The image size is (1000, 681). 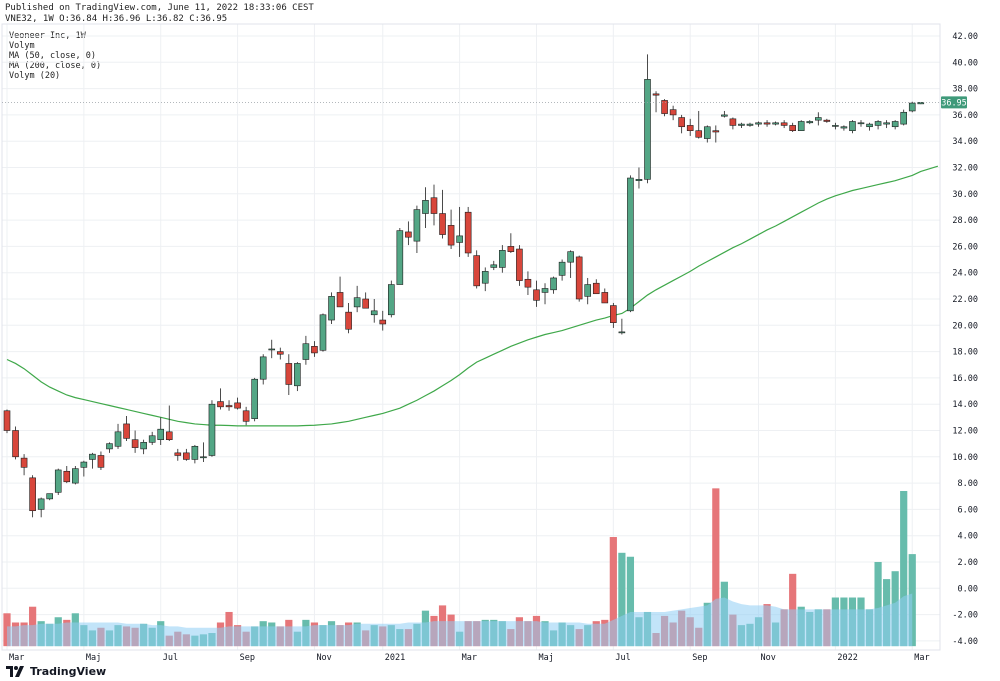 I want to click on x-tick-label: Jul, so click(x=170, y=658).